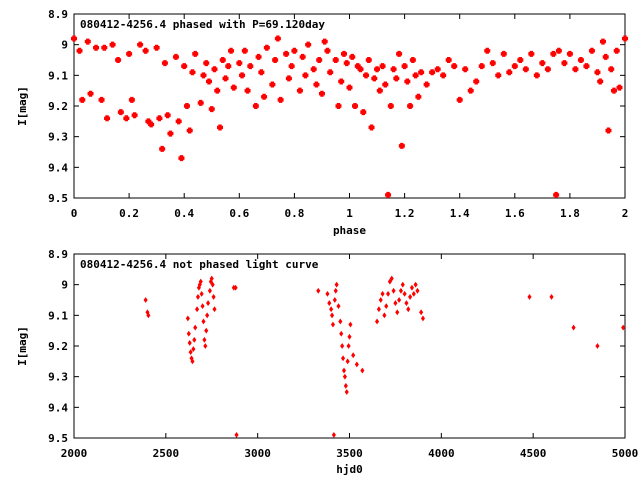 Image resolution: width=640 pixels, height=480 pixels. What do you see at coordinates (58, 75) in the screenshot?
I see `y-tick-label: 9.1` at bounding box center [58, 75].